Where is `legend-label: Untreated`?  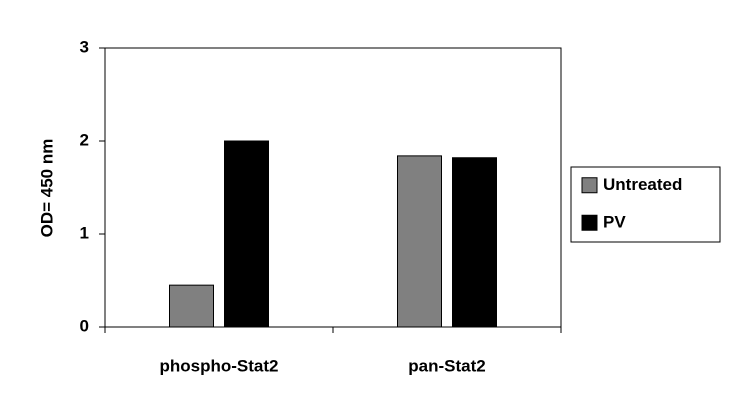
legend-label: Untreated is located at coordinates (642, 184).